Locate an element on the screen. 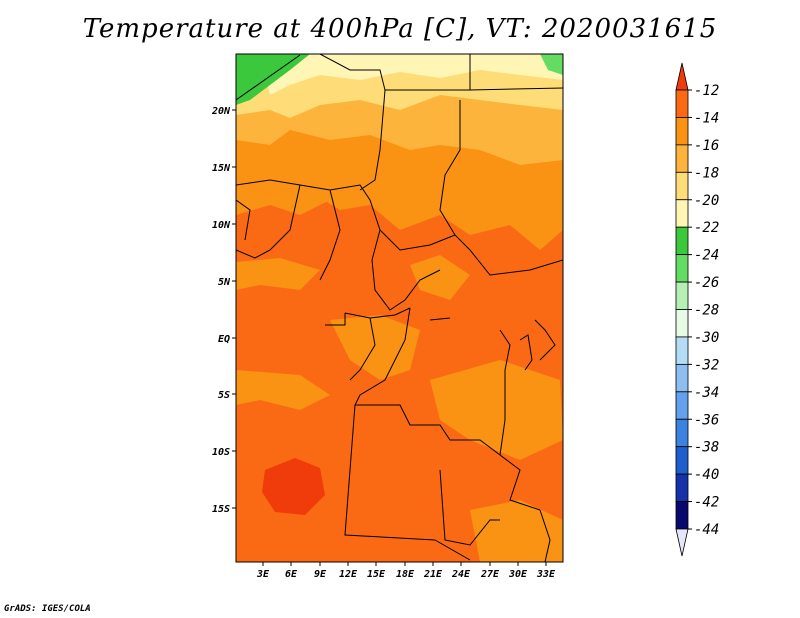 This screenshot has height=618, width=800. band-26-northeast is located at coordinates (551, 64).